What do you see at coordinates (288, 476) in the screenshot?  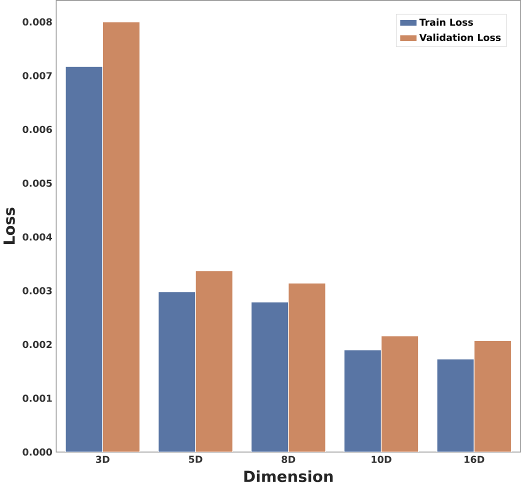 I see `x-axis-title: Dimension` at bounding box center [288, 476].